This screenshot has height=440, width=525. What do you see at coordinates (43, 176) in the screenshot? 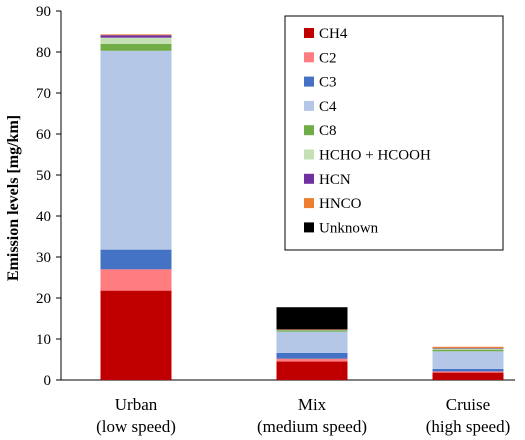
I see `y-tick-label: 50` at bounding box center [43, 176].